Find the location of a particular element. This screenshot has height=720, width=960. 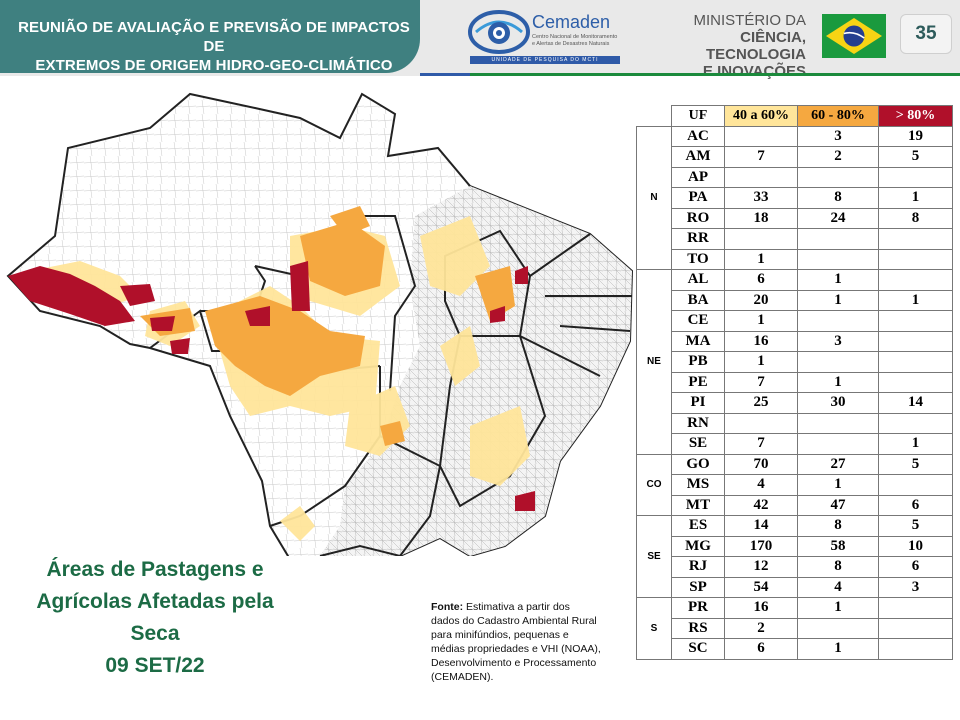

band-40-60-cell: 16 is located at coordinates (761, 341).